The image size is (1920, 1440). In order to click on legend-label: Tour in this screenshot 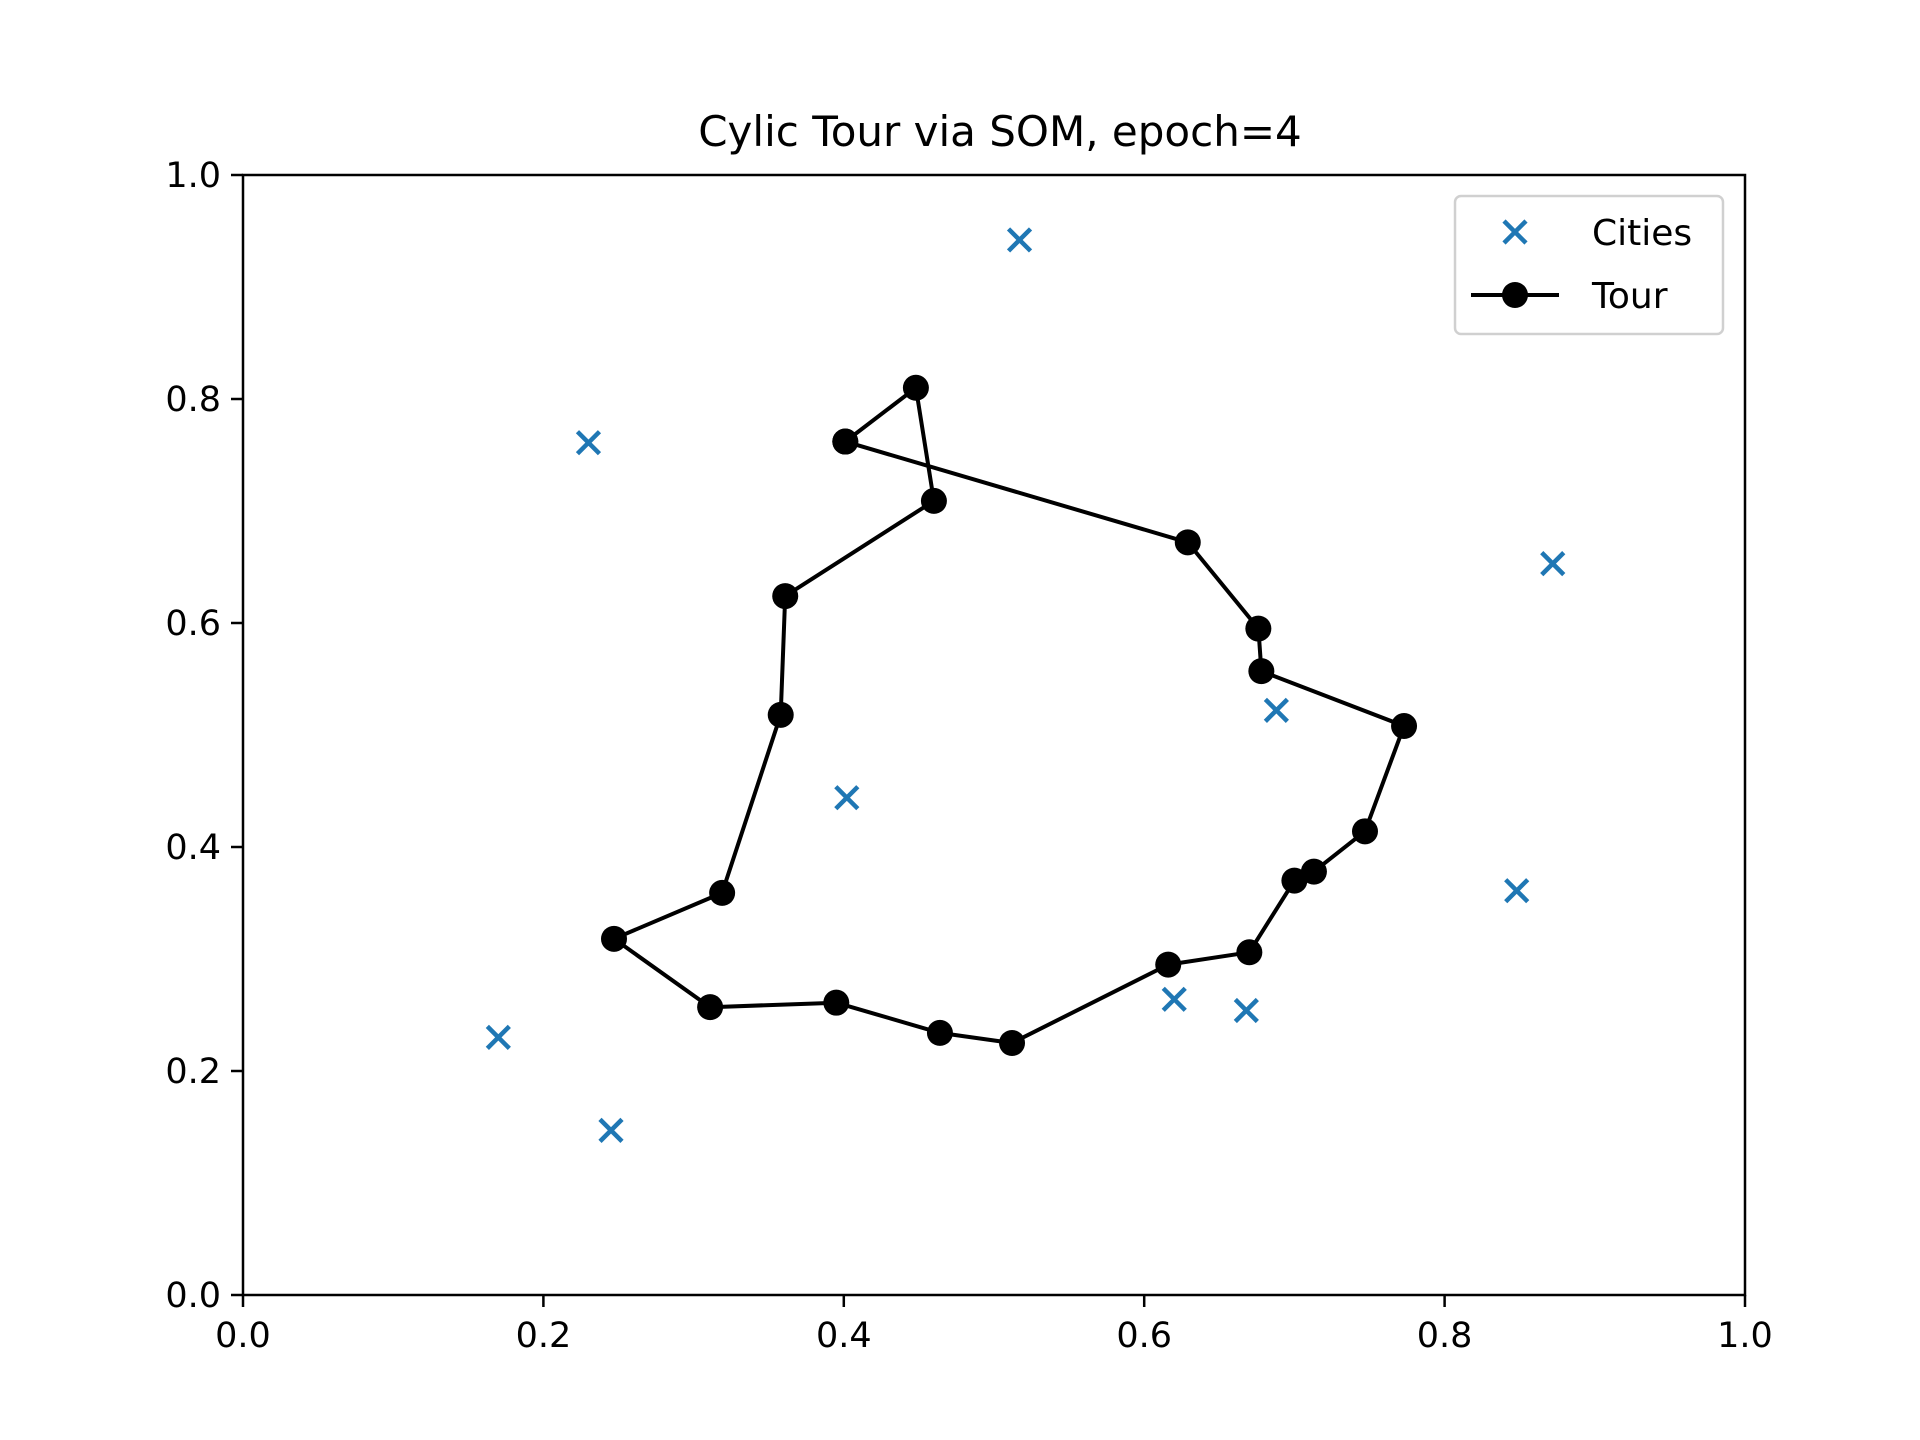, I will do `click(1629, 296)`.